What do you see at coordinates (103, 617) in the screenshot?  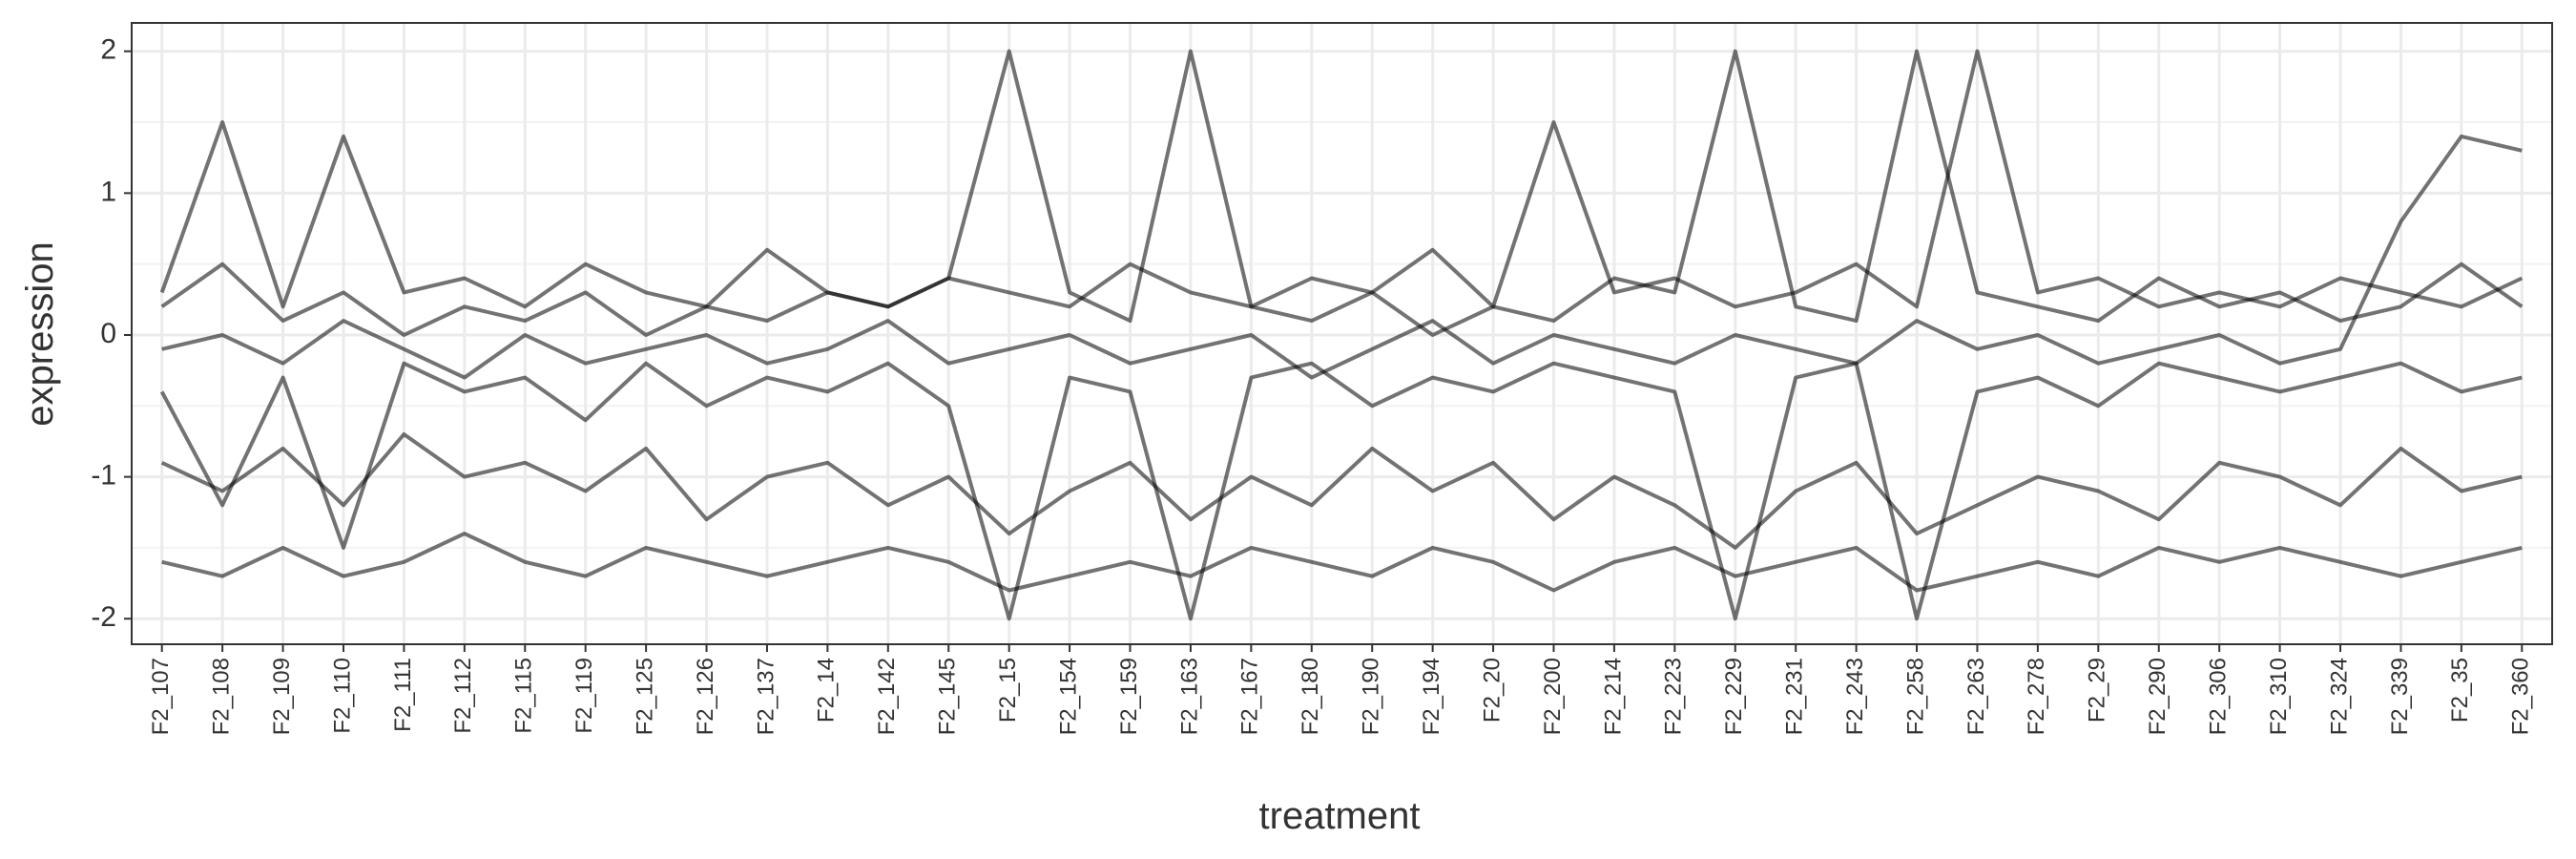 I see `y-tick-label: -2` at bounding box center [103, 617].